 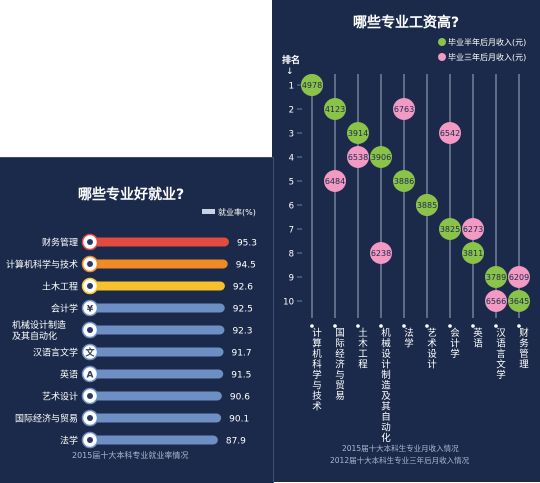 I want to click on bar-value-label: 87.9, so click(x=236, y=442).